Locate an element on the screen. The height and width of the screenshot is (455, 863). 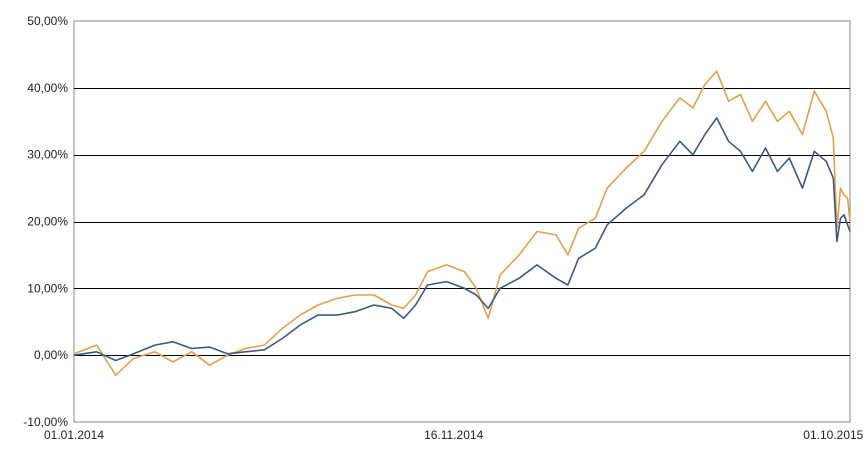
x-axis: 01.01.2014 16.11.2014 01.10.2015 is located at coordinates (453, 435).